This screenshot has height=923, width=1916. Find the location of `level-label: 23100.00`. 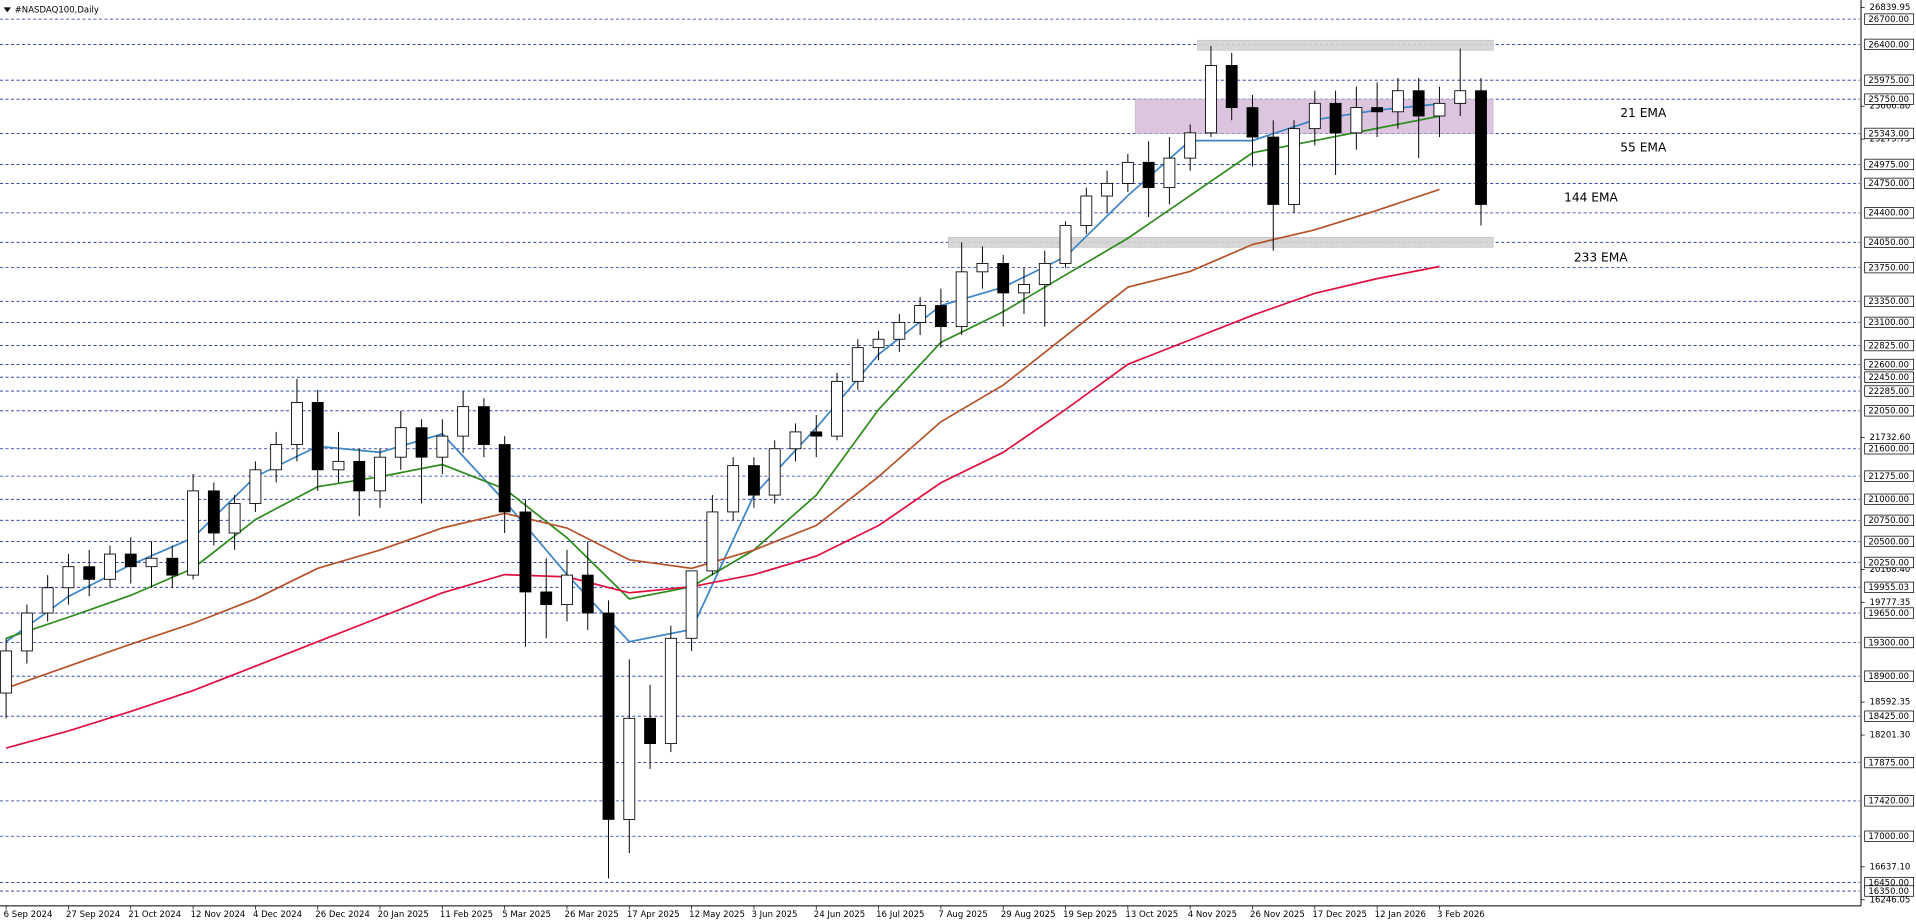

level-label: 23100.00 is located at coordinates (1888, 323).